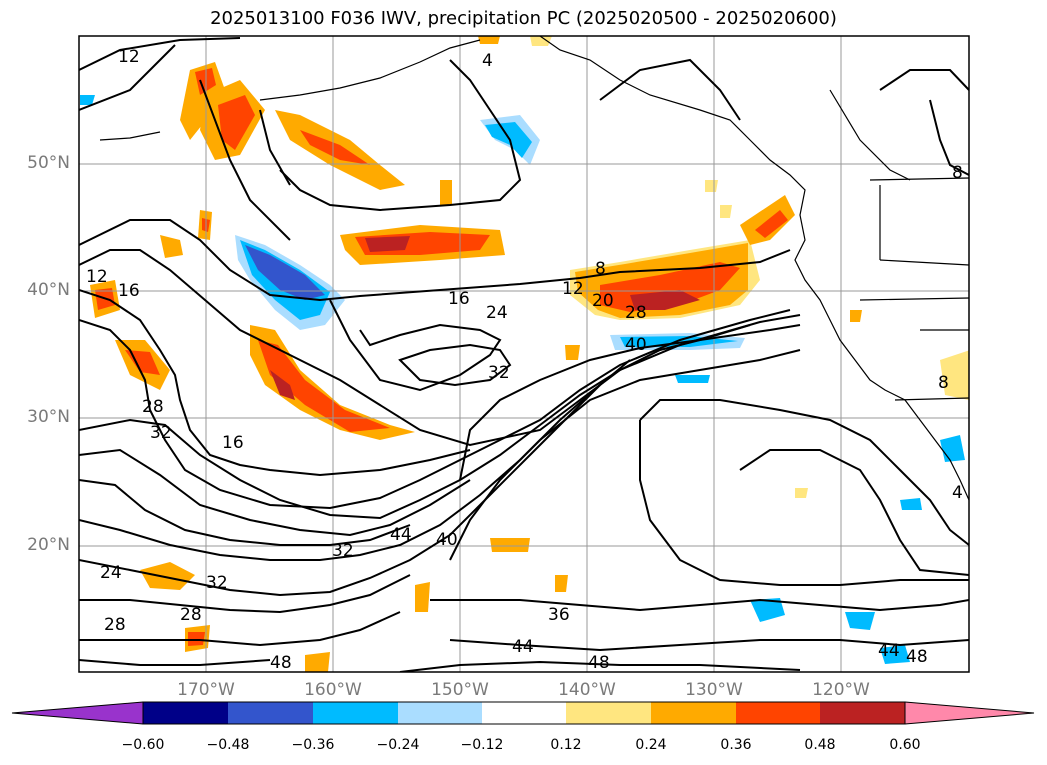 The image size is (1047, 765). Describe the element at coordinates (905, 745) in the screenshot. I see `colorbar-tick: 0.60` at that location.